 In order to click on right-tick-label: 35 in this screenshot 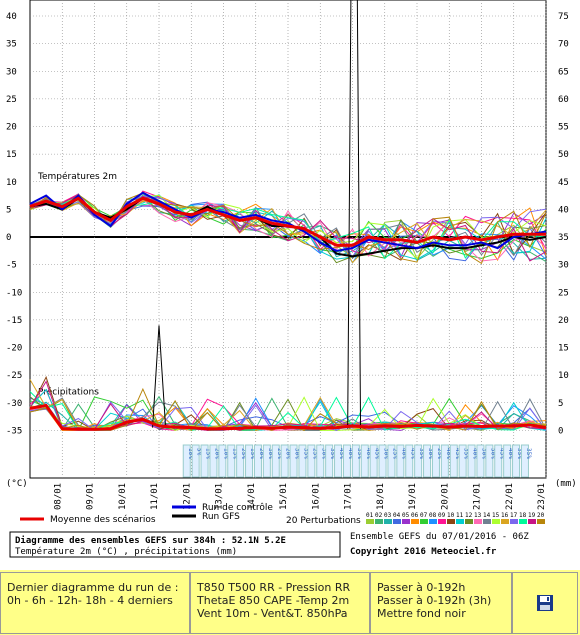, I will do `click(563, 238)`.